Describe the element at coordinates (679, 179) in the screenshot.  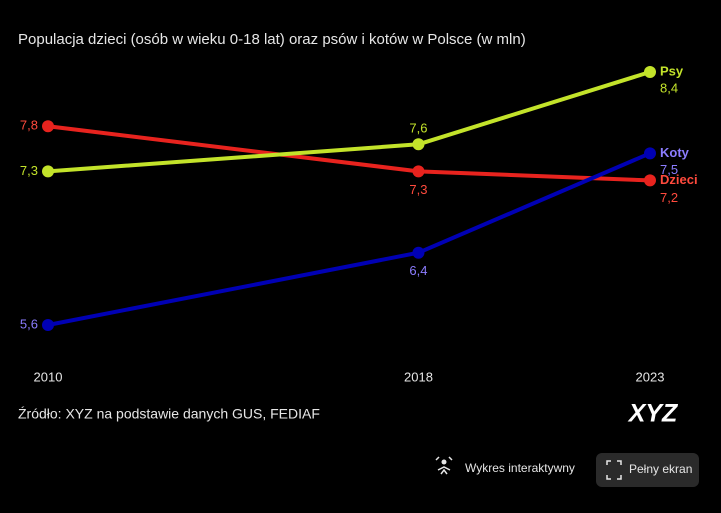
I see `legend-label: Dzieci` at that location.